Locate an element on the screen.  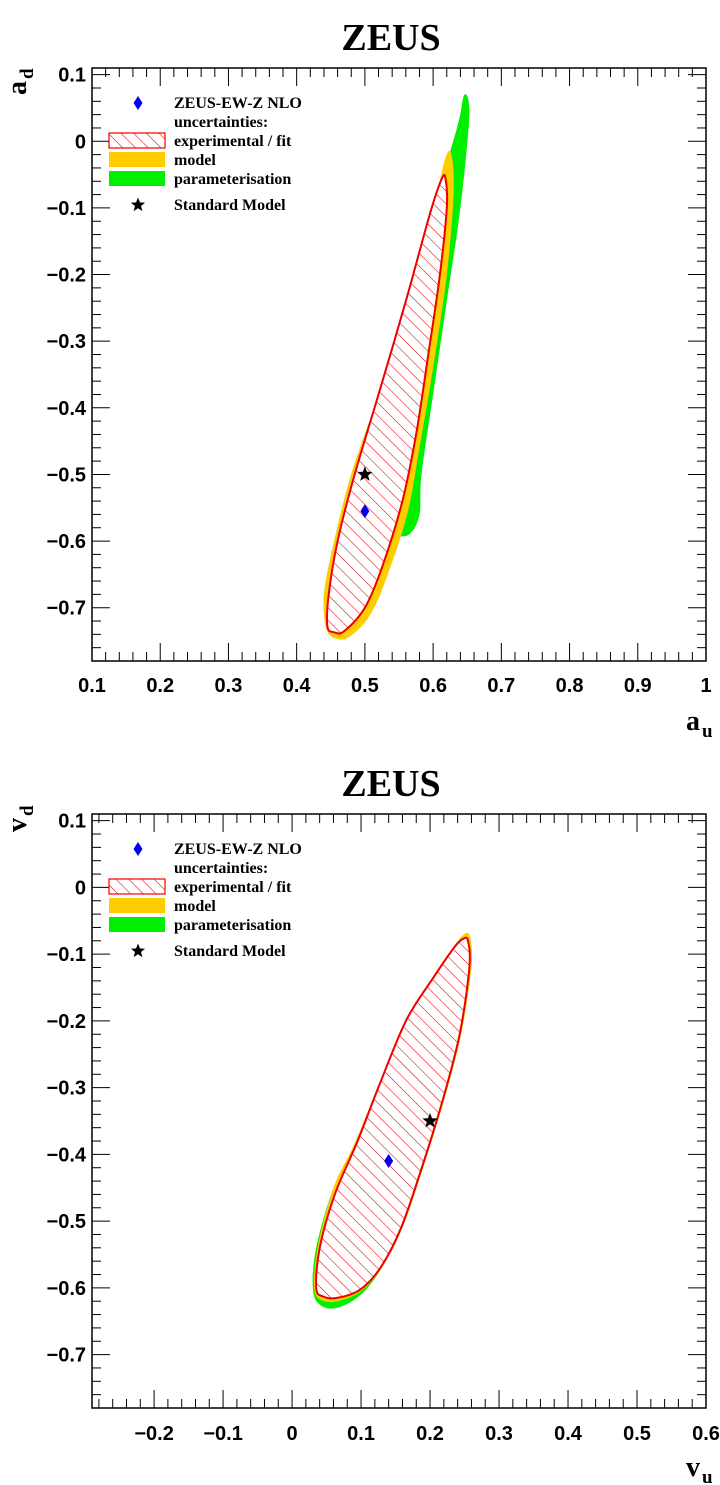
x-tick-label: 0.8 is located at coordinates (570, 686).